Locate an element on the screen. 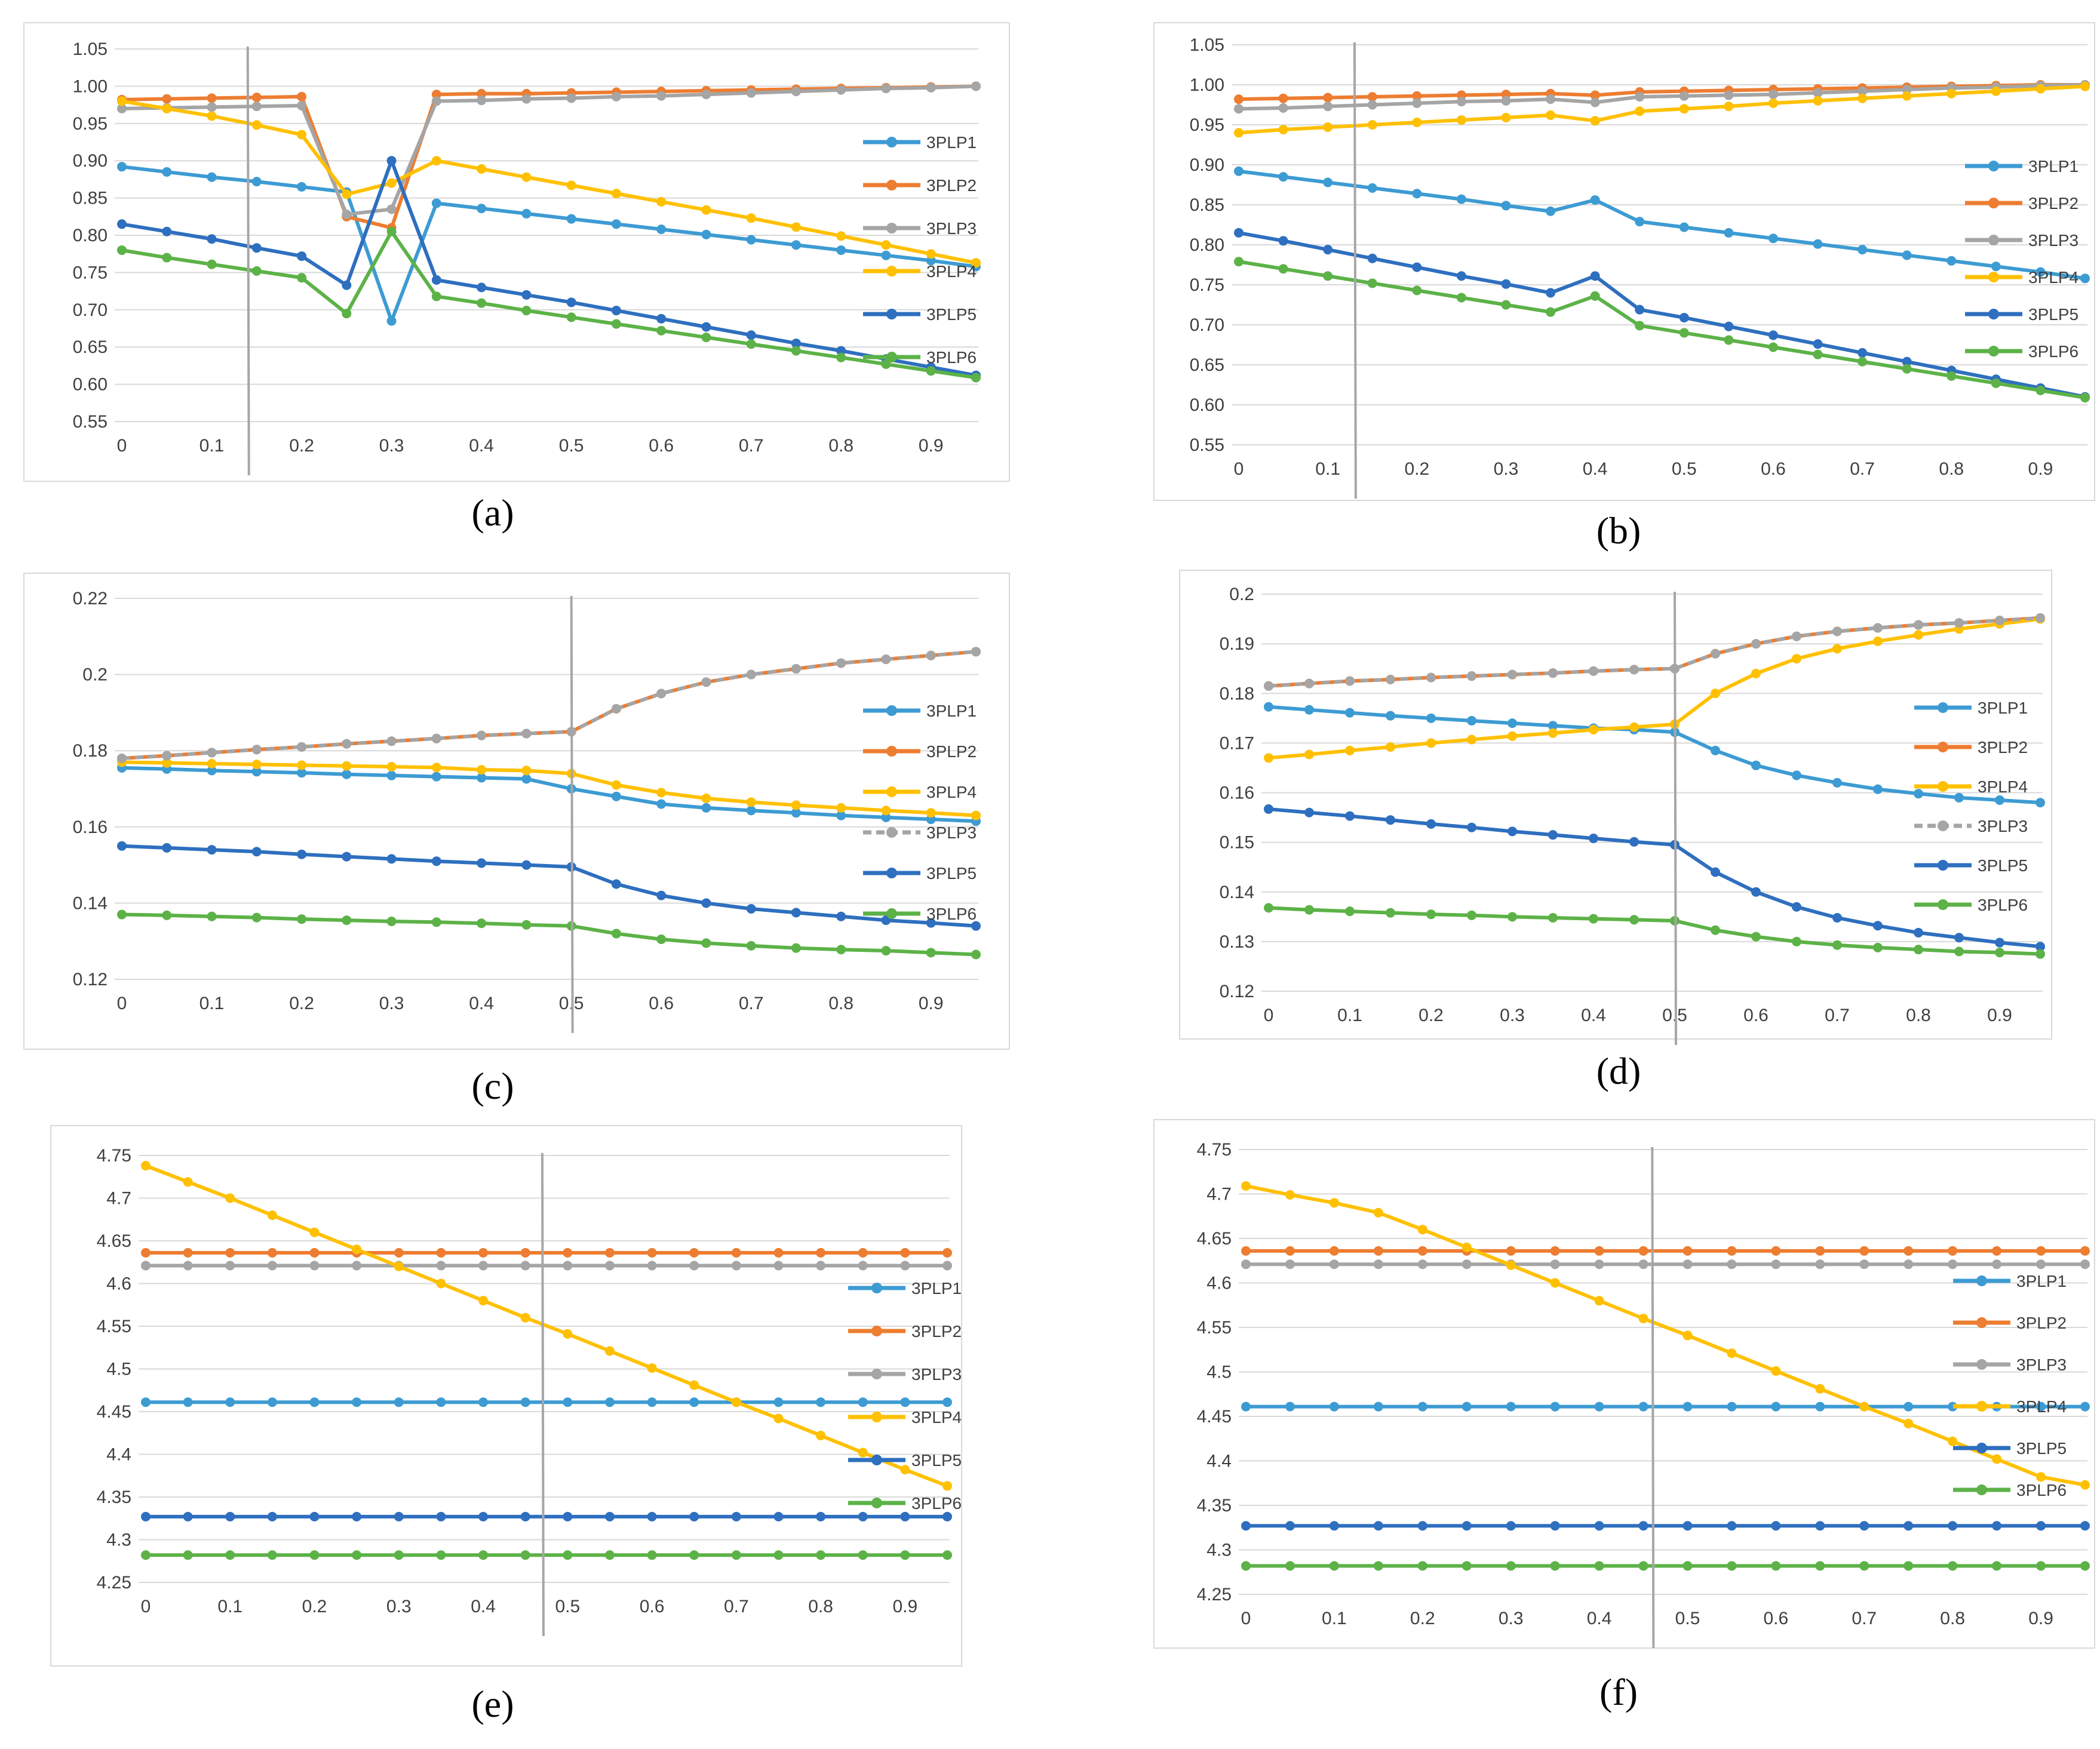  x-tick-label: 0.5 is located at coordinates (1684, 469).